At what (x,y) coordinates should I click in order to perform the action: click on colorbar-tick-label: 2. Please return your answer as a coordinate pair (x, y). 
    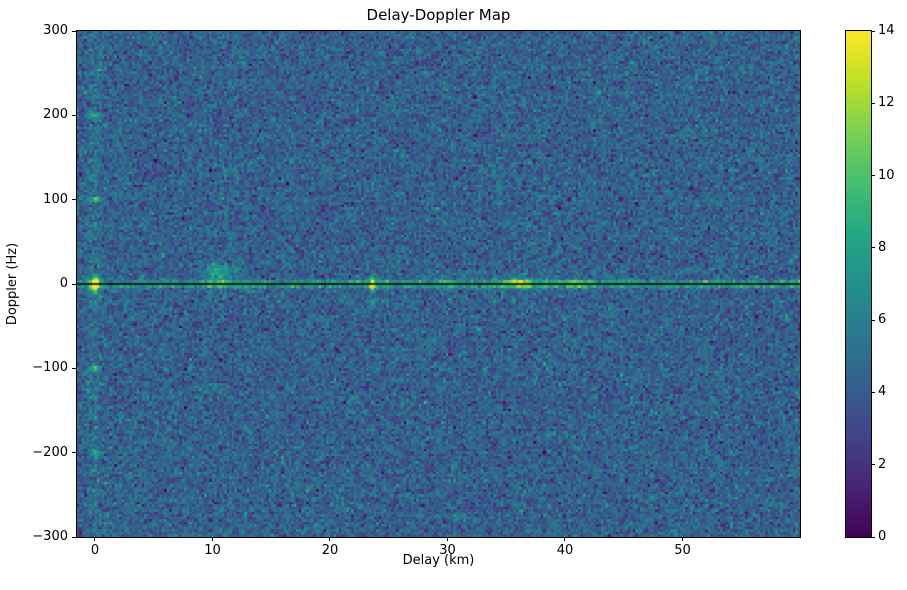
    Looking at the image, I should click on (882, 464).